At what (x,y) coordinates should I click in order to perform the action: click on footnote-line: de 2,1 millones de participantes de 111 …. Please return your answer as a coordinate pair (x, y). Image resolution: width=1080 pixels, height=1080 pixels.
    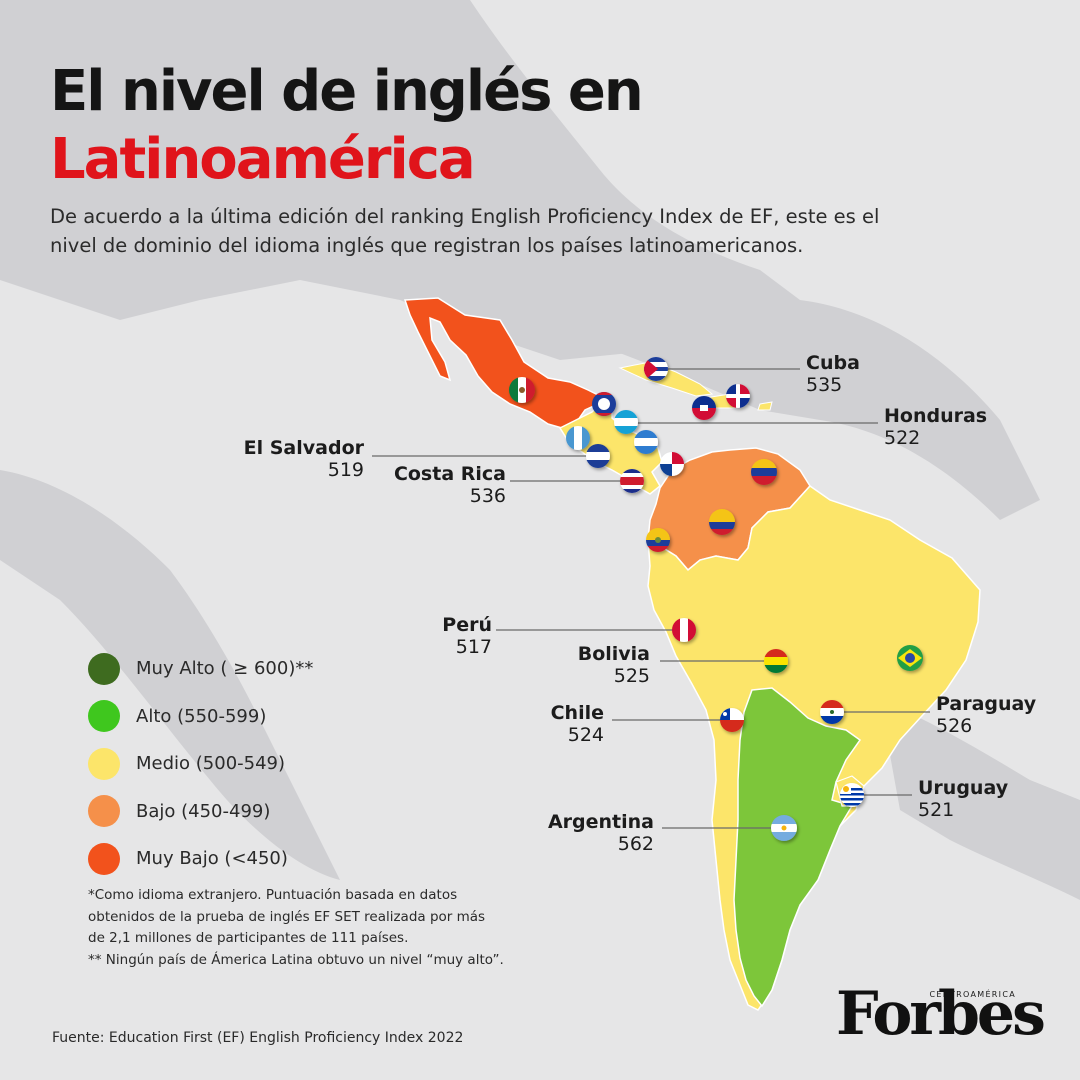
    Looking at the image, I should click on (248, 938).